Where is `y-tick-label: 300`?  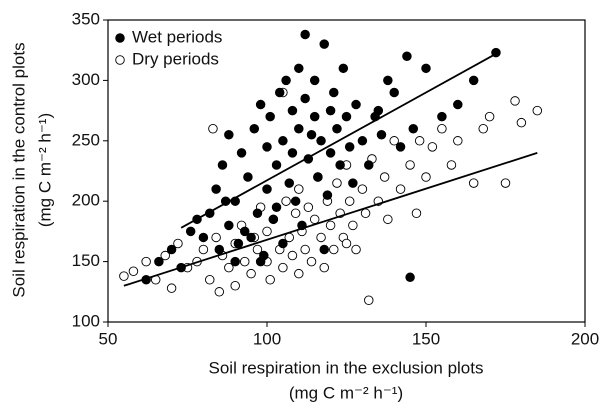 y-tick-label: 300 is located at coordinates (86, 79).